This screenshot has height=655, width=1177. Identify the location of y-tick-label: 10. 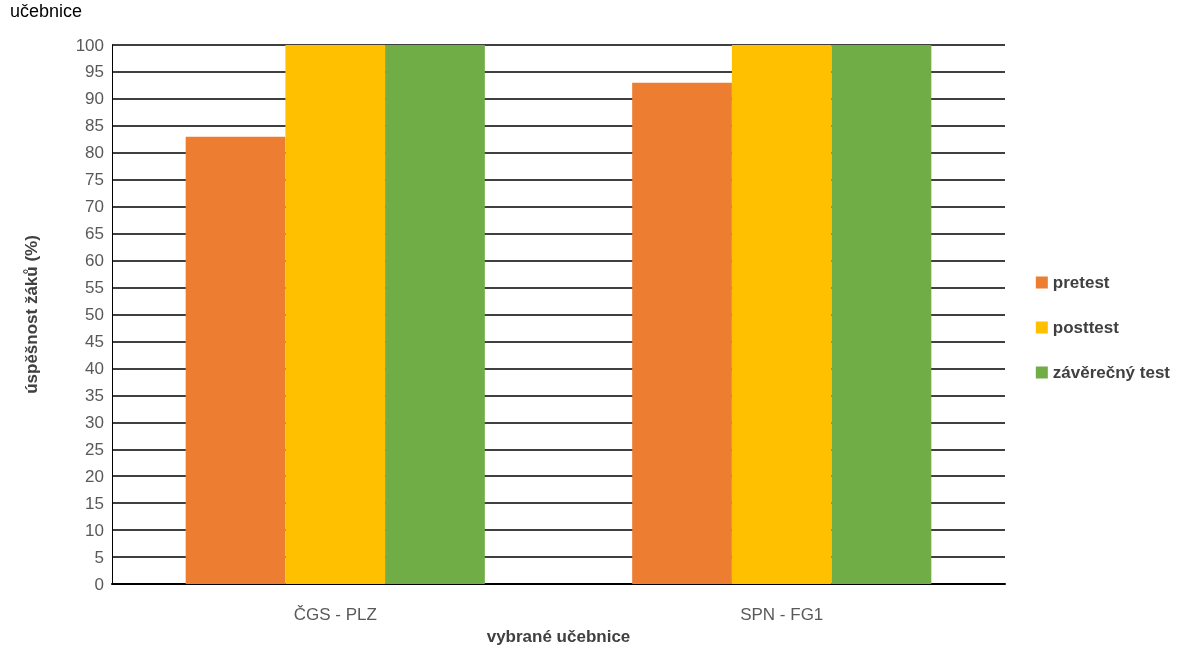
(94, 530).